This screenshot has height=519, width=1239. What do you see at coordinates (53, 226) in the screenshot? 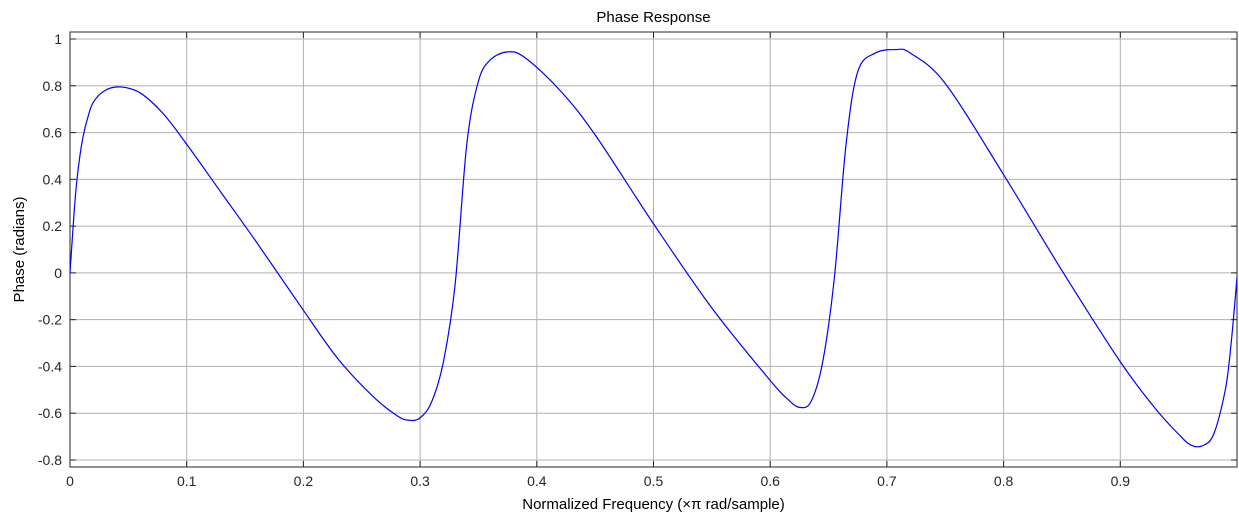
I see `y-tick-label: 0.2` at bounding box center [53, 226].